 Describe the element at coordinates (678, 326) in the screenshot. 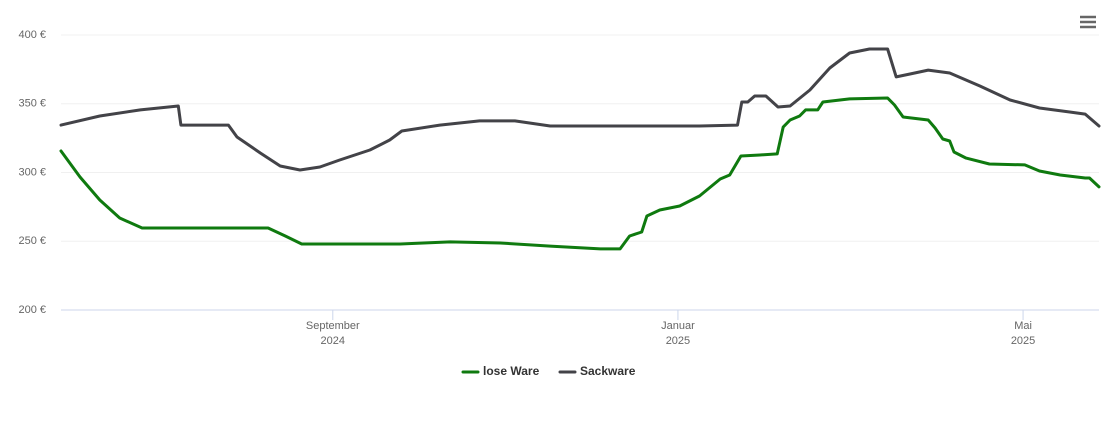

I see `x-tick-label: Januar` at that location.